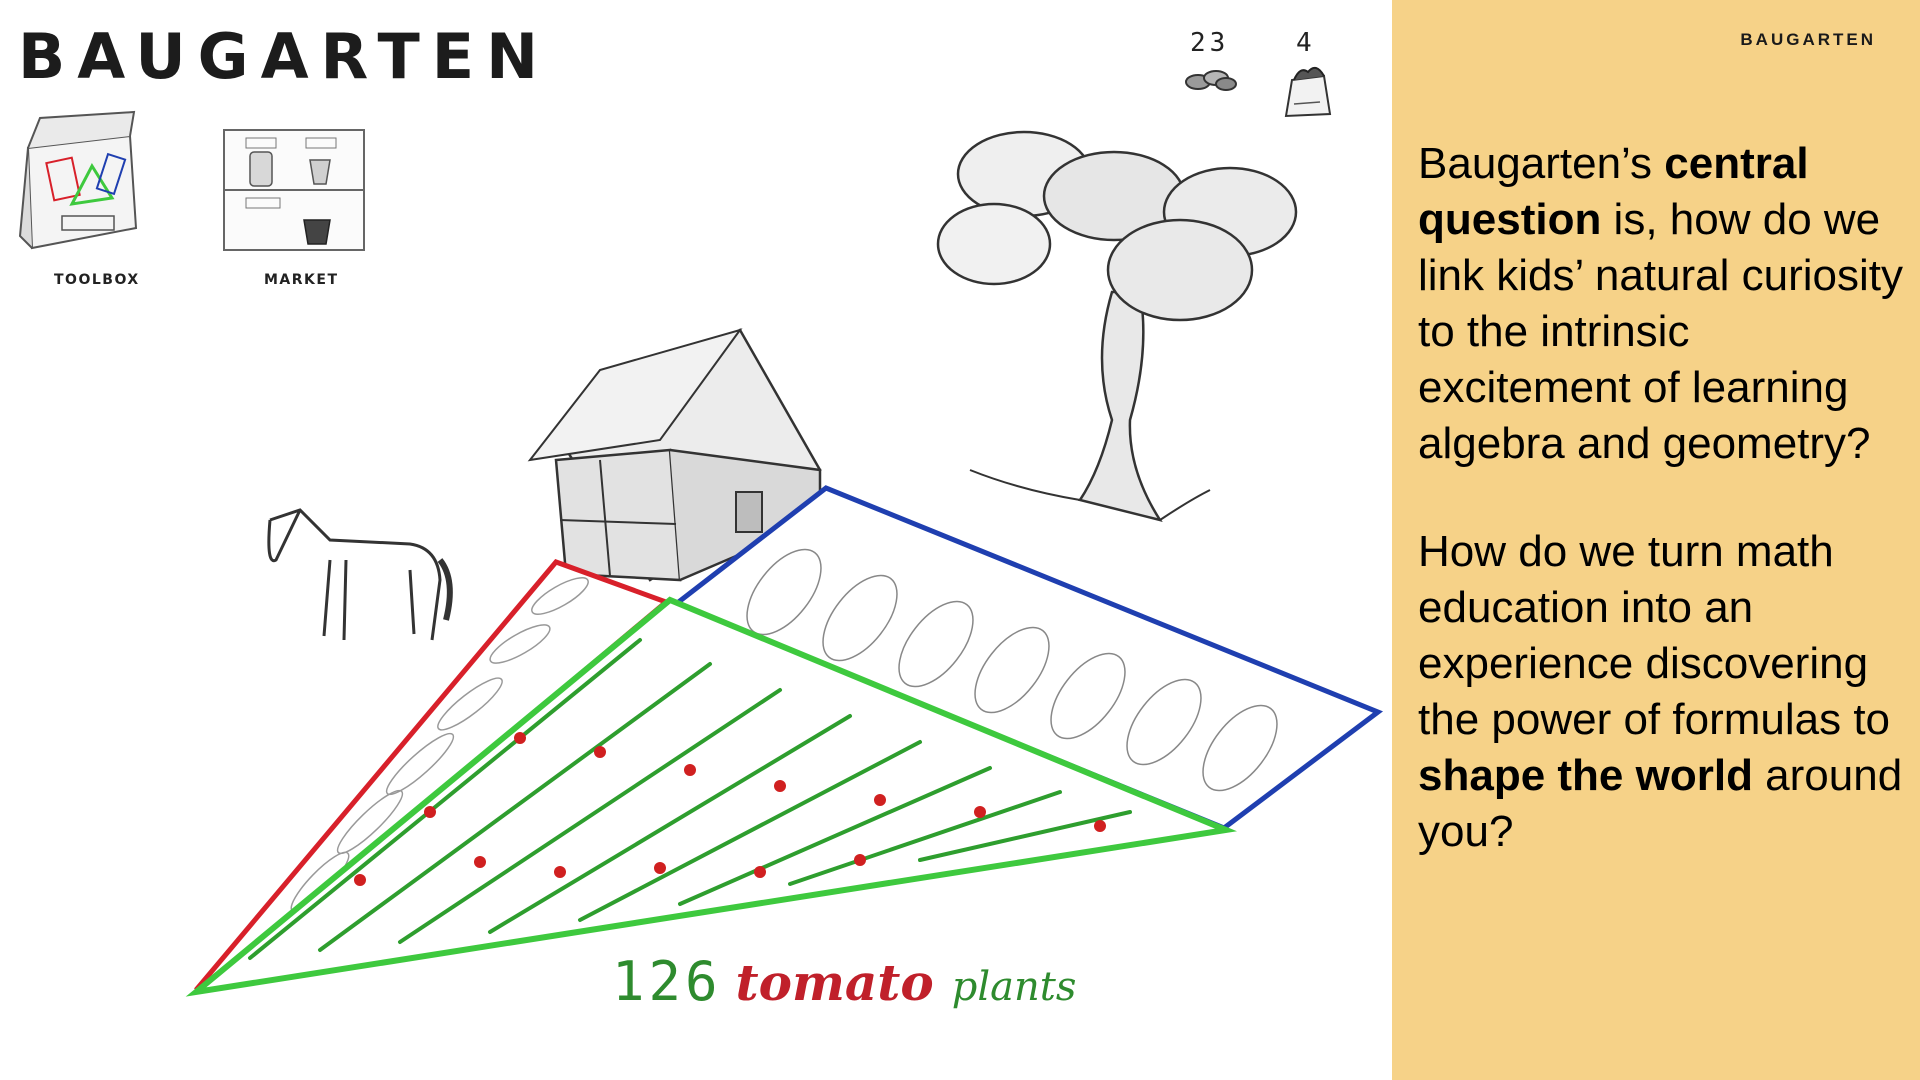 The width and height of the screenshot is (1920, 1080). Describe the element at coordinates (674, 455) in the screenshot. I see `barn-icon` at that location.